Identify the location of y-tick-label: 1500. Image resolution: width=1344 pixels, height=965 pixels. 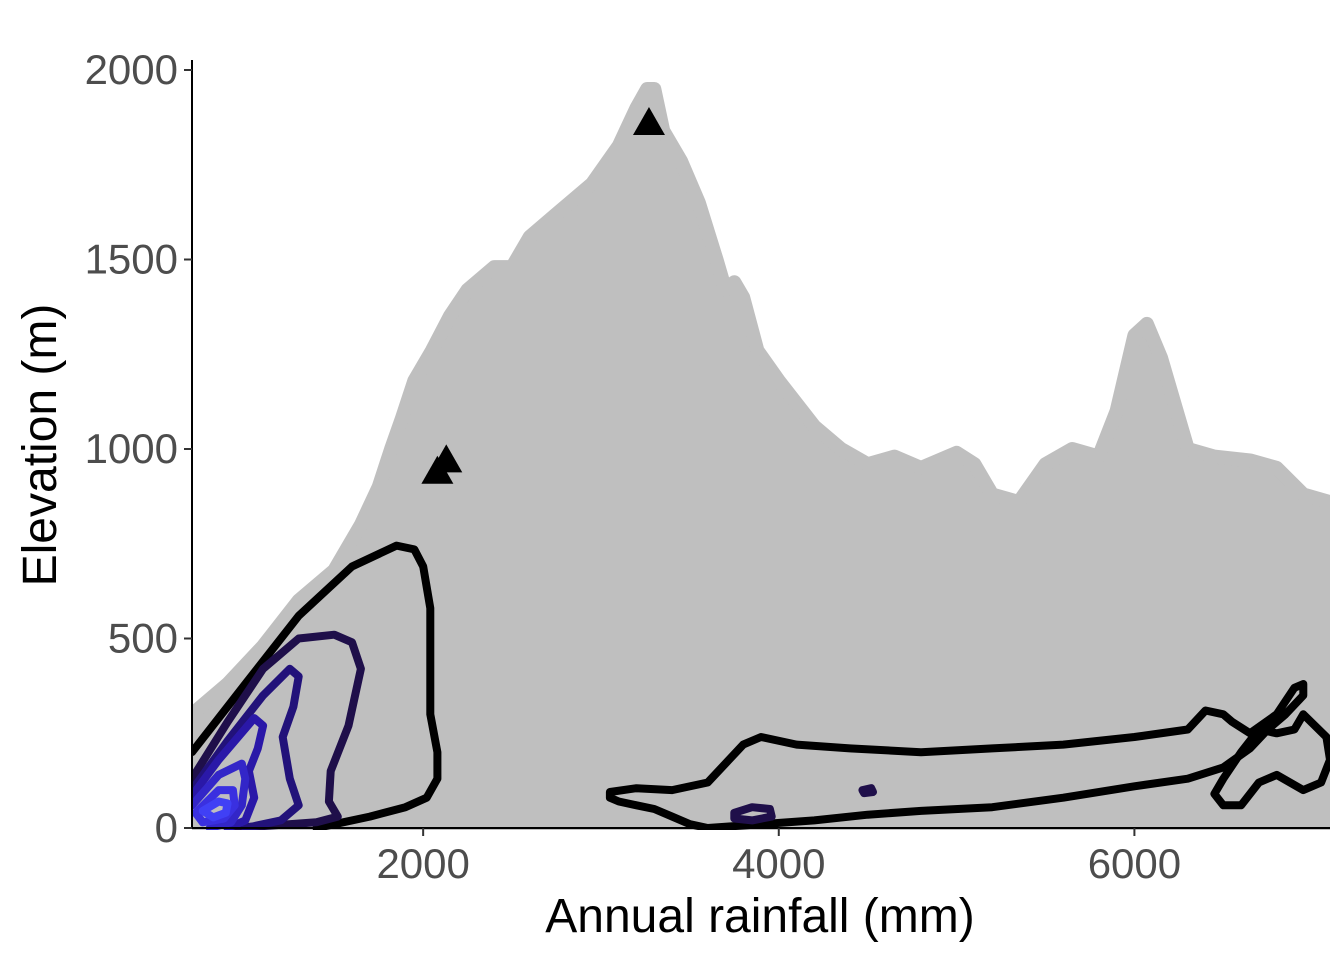
(131, 259).